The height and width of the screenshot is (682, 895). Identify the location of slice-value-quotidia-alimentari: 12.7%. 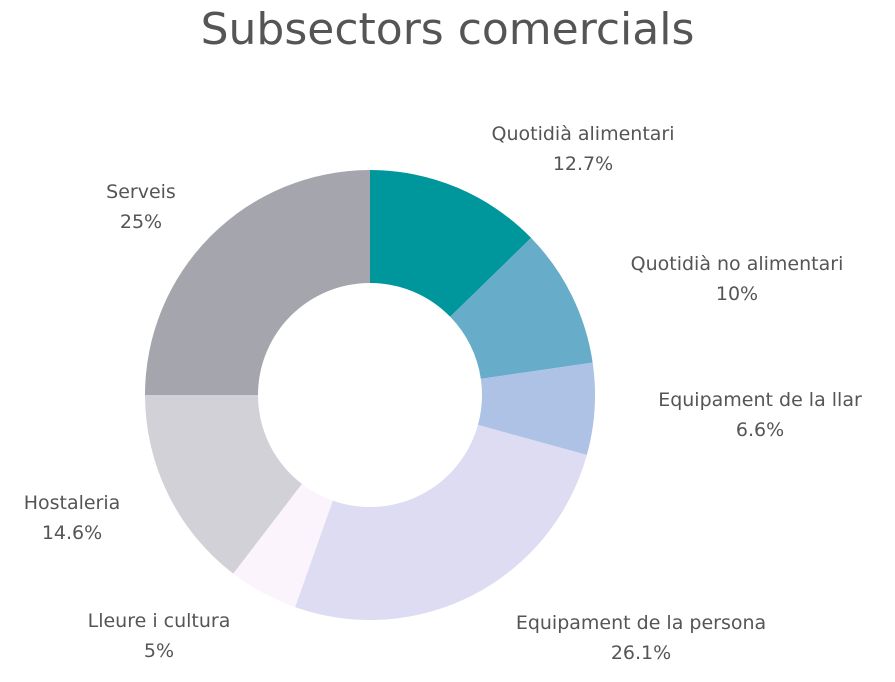
(583, 164).